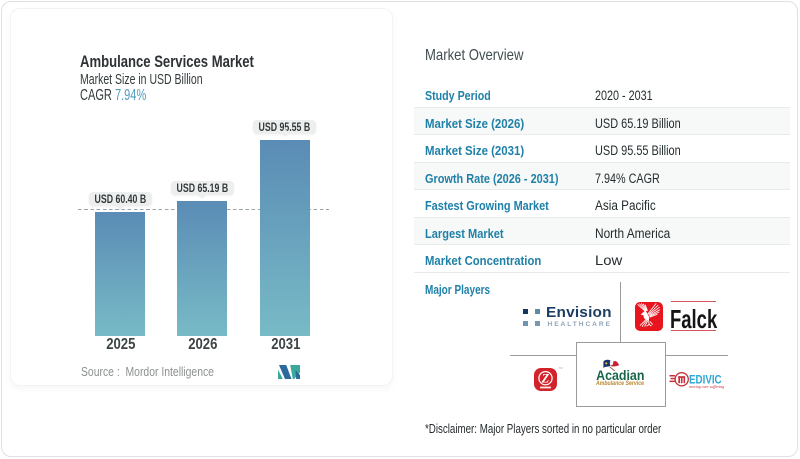 The width and height of the screenshot is (800, 459). Describe the element at coordinates (705, 380) in the screenshot. I see `svg-text: EDIVIC` at that location.